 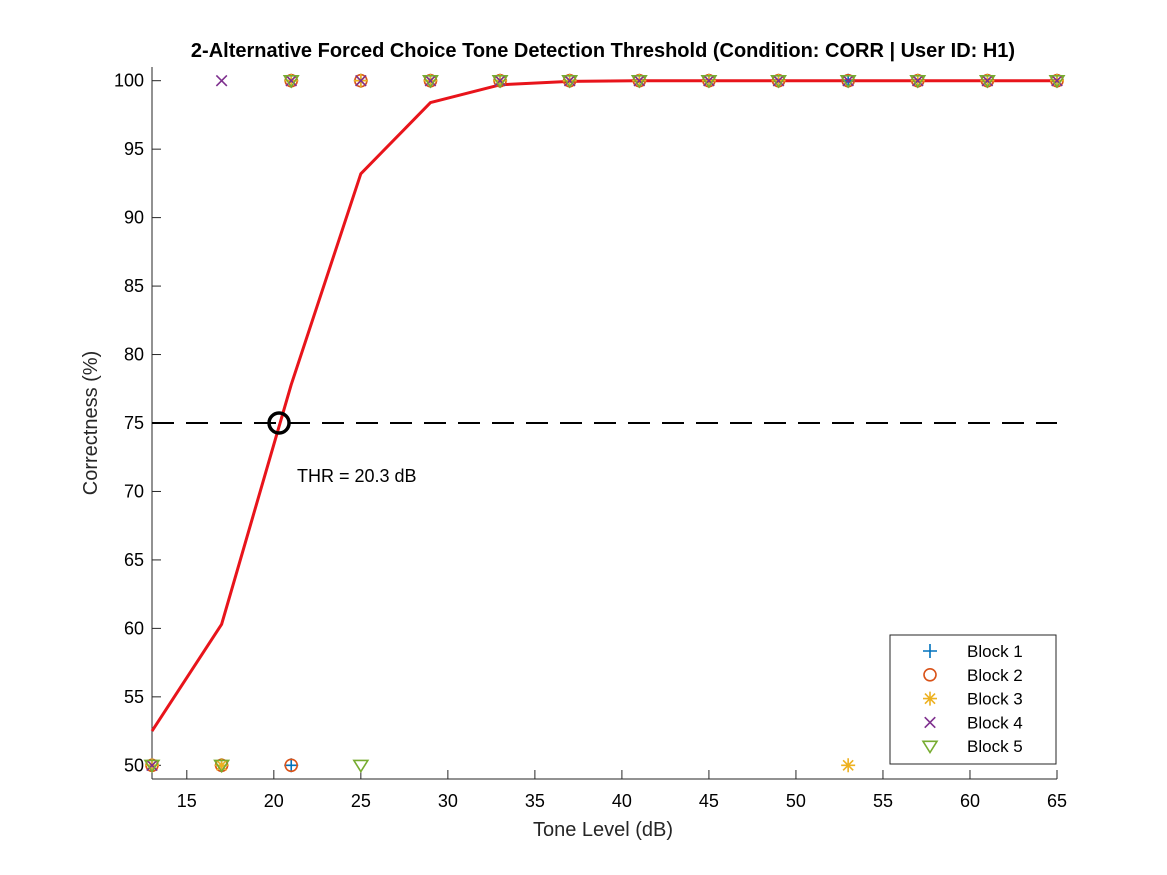 What do you see at coordinates (995, 699) in the screenshot?
I see `legend-label: Block 3` at bounding box center [995, 699].